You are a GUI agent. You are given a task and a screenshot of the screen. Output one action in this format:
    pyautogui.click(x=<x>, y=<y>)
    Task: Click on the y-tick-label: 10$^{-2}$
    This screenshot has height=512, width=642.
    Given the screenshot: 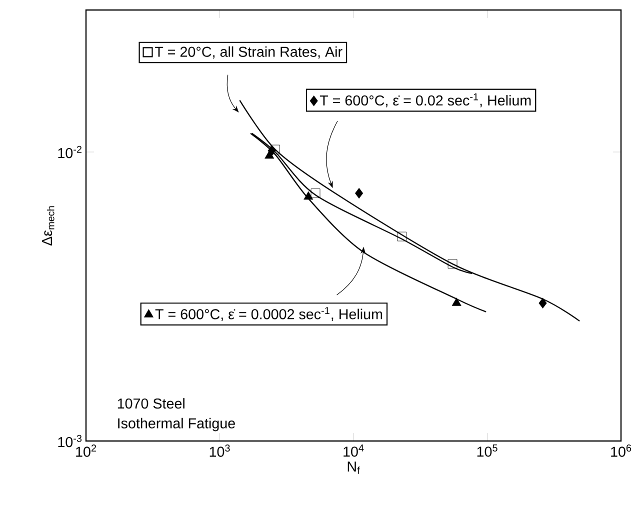 What is the action you would take?
    pyautogui.click(x=70, y=152)
    